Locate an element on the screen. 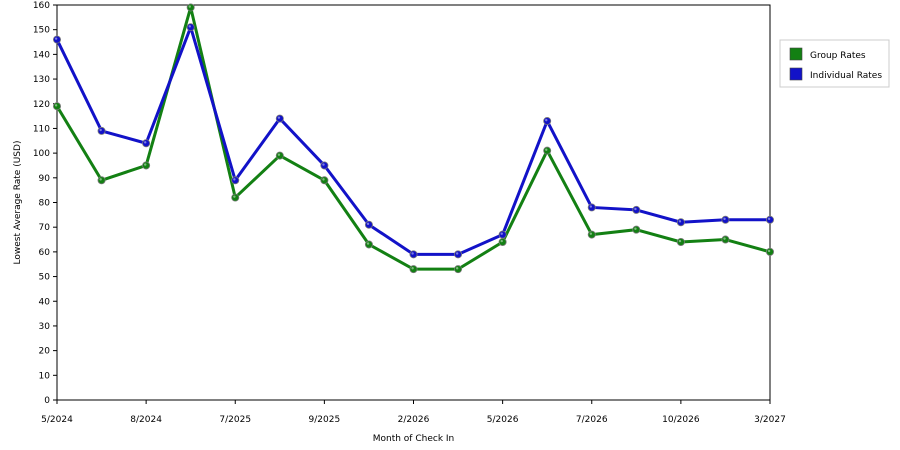  x-tick-label: 3/2027 is located at coordinates (770, 420).